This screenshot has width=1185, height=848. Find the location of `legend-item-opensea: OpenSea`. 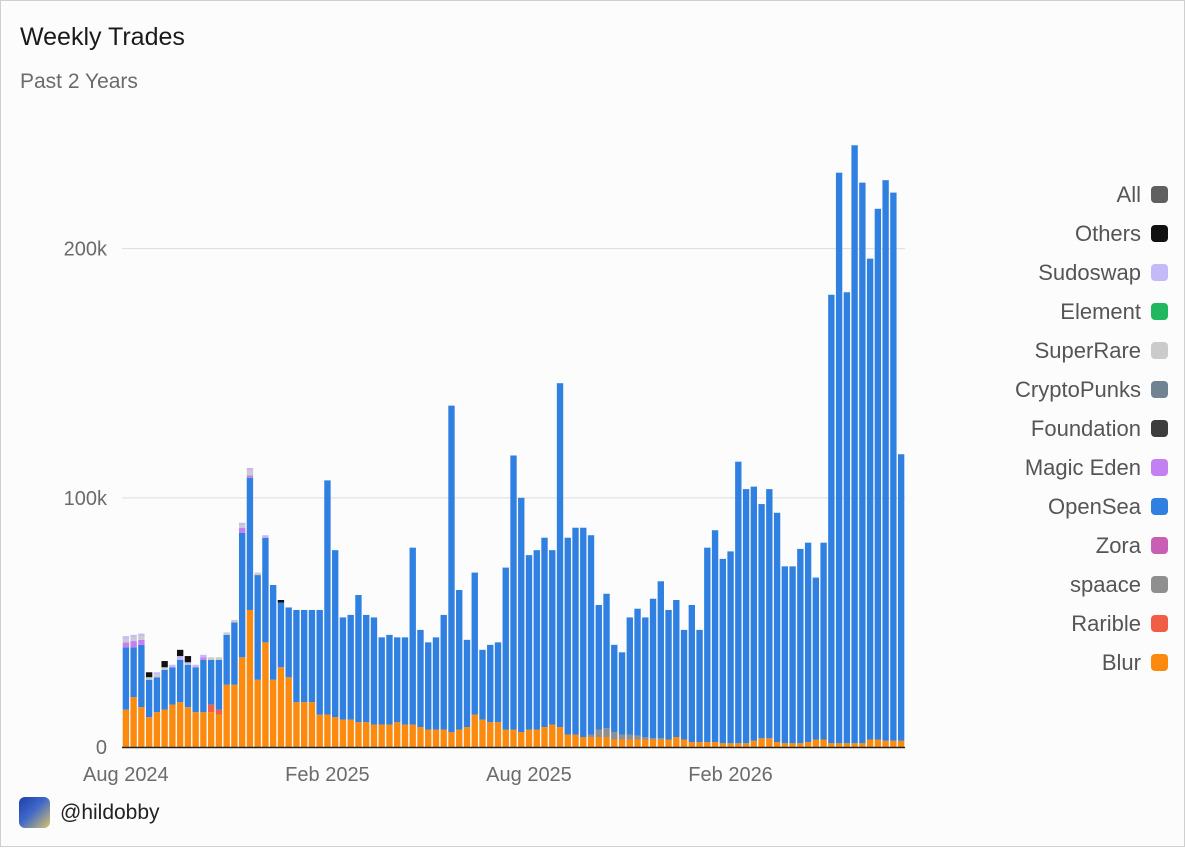

legend-item-opensea: OpenSea is located at coordinates (1108, 506).